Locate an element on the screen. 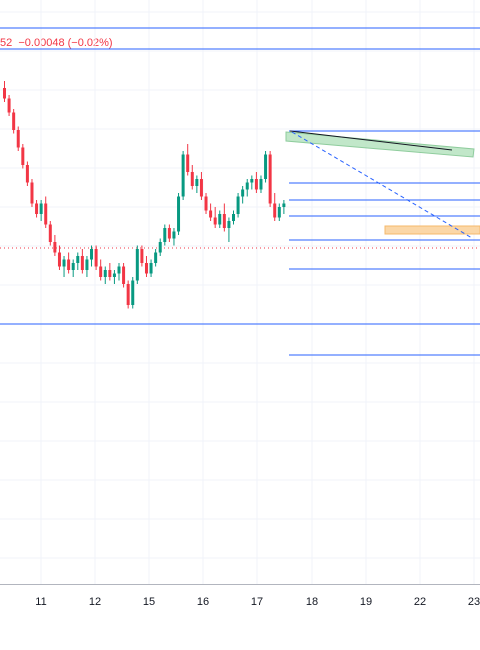  time-axis-label: 23 is located at coordinates (473, 602).